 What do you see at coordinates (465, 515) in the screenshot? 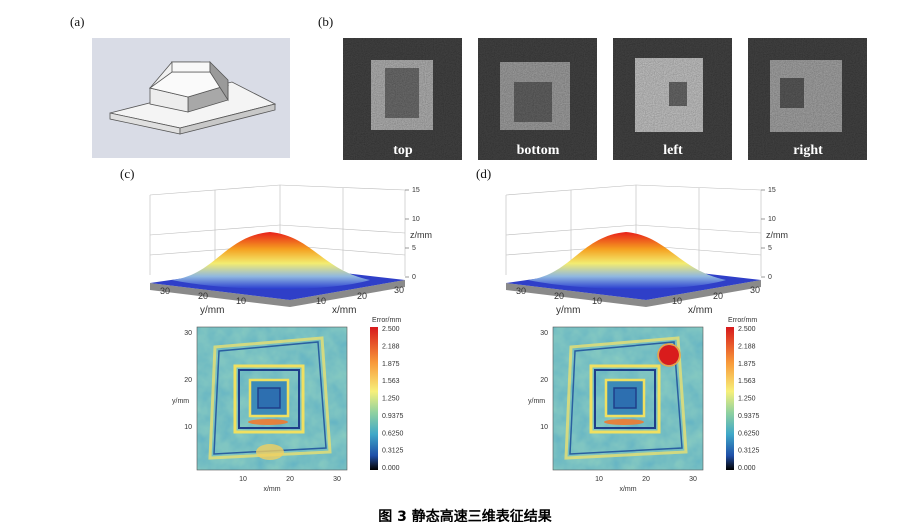
I see `caption: 图 3 静态高速三维表征结果` at bounding box center [465, 515].